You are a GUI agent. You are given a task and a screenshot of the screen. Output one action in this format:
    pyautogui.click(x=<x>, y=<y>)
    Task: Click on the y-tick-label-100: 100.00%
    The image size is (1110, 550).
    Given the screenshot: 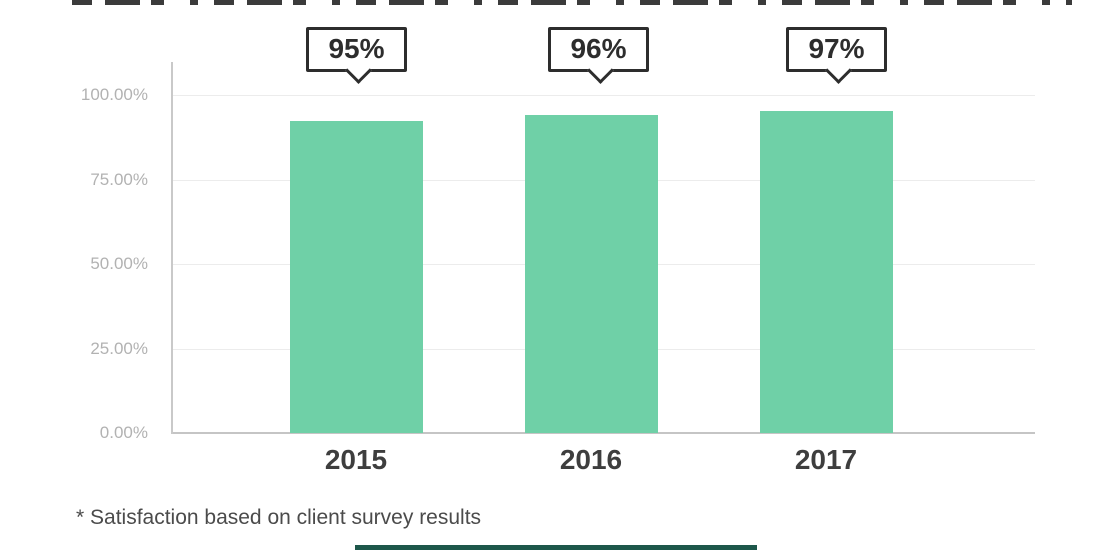 What is the action you would take?
    pyautogui.click(x=114, y=94)
    